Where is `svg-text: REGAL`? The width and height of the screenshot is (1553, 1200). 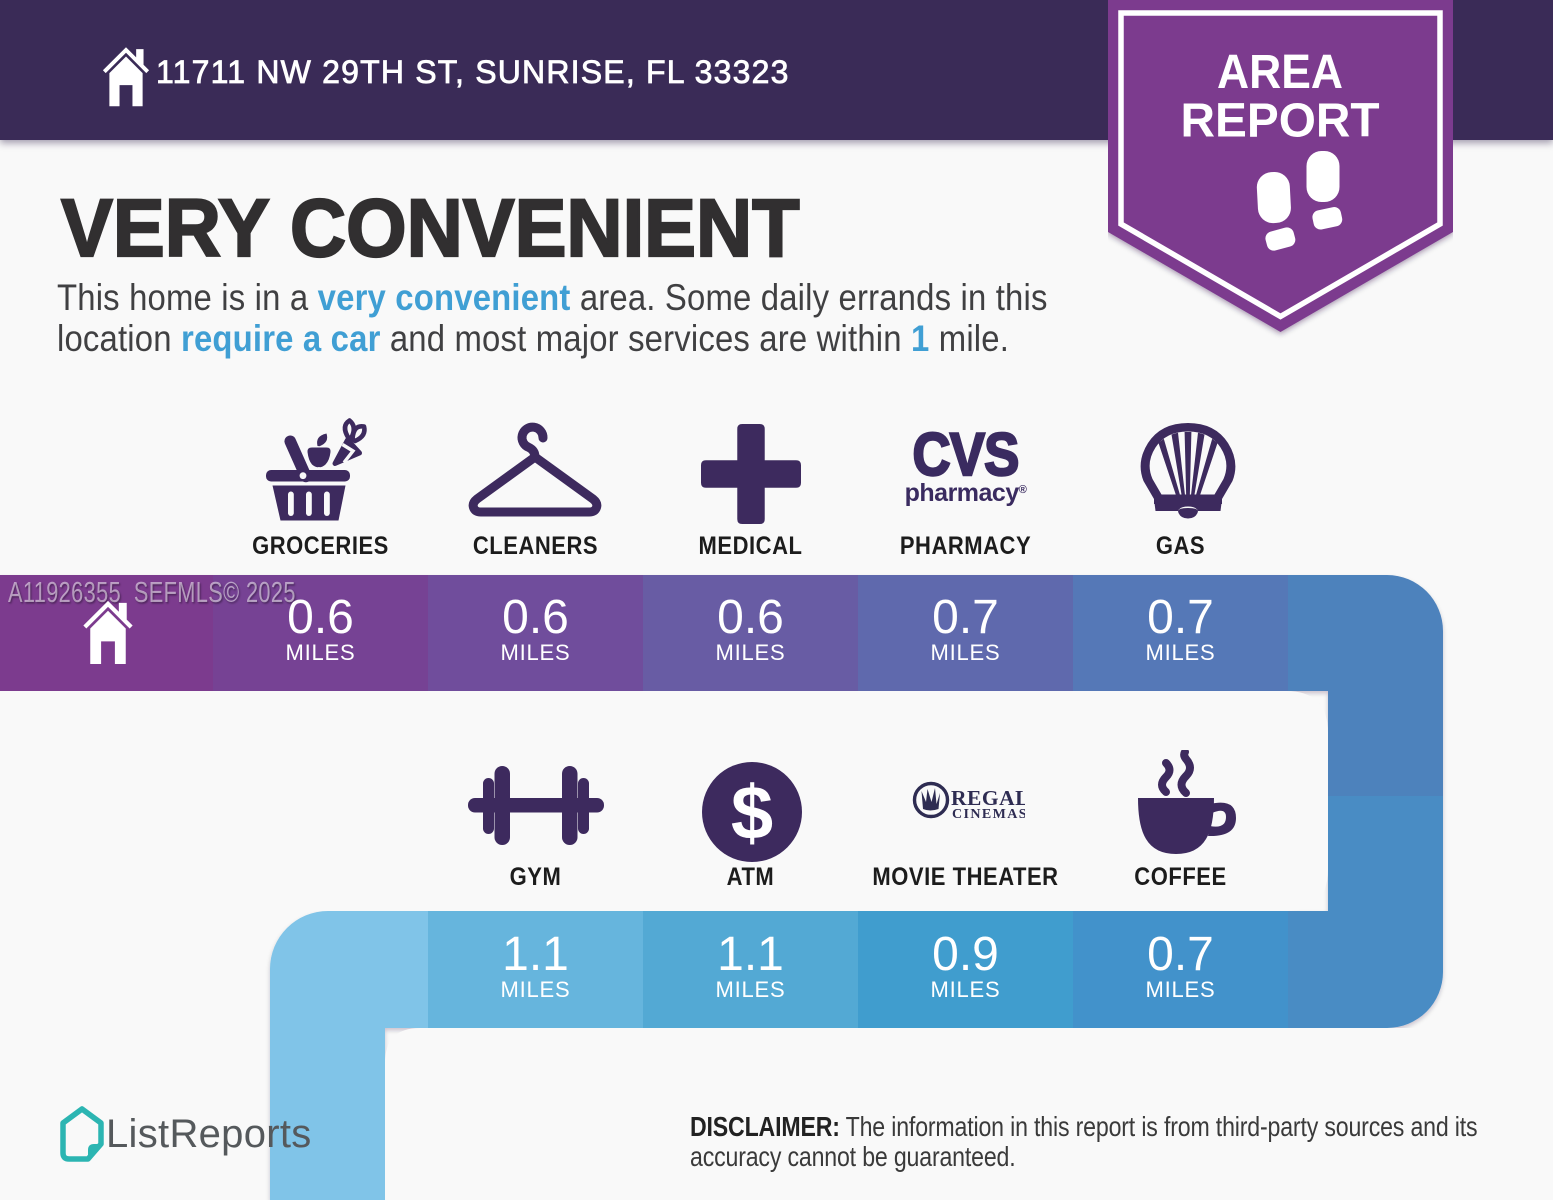 svg-text: REGAL is located at coordinates (988, 798).